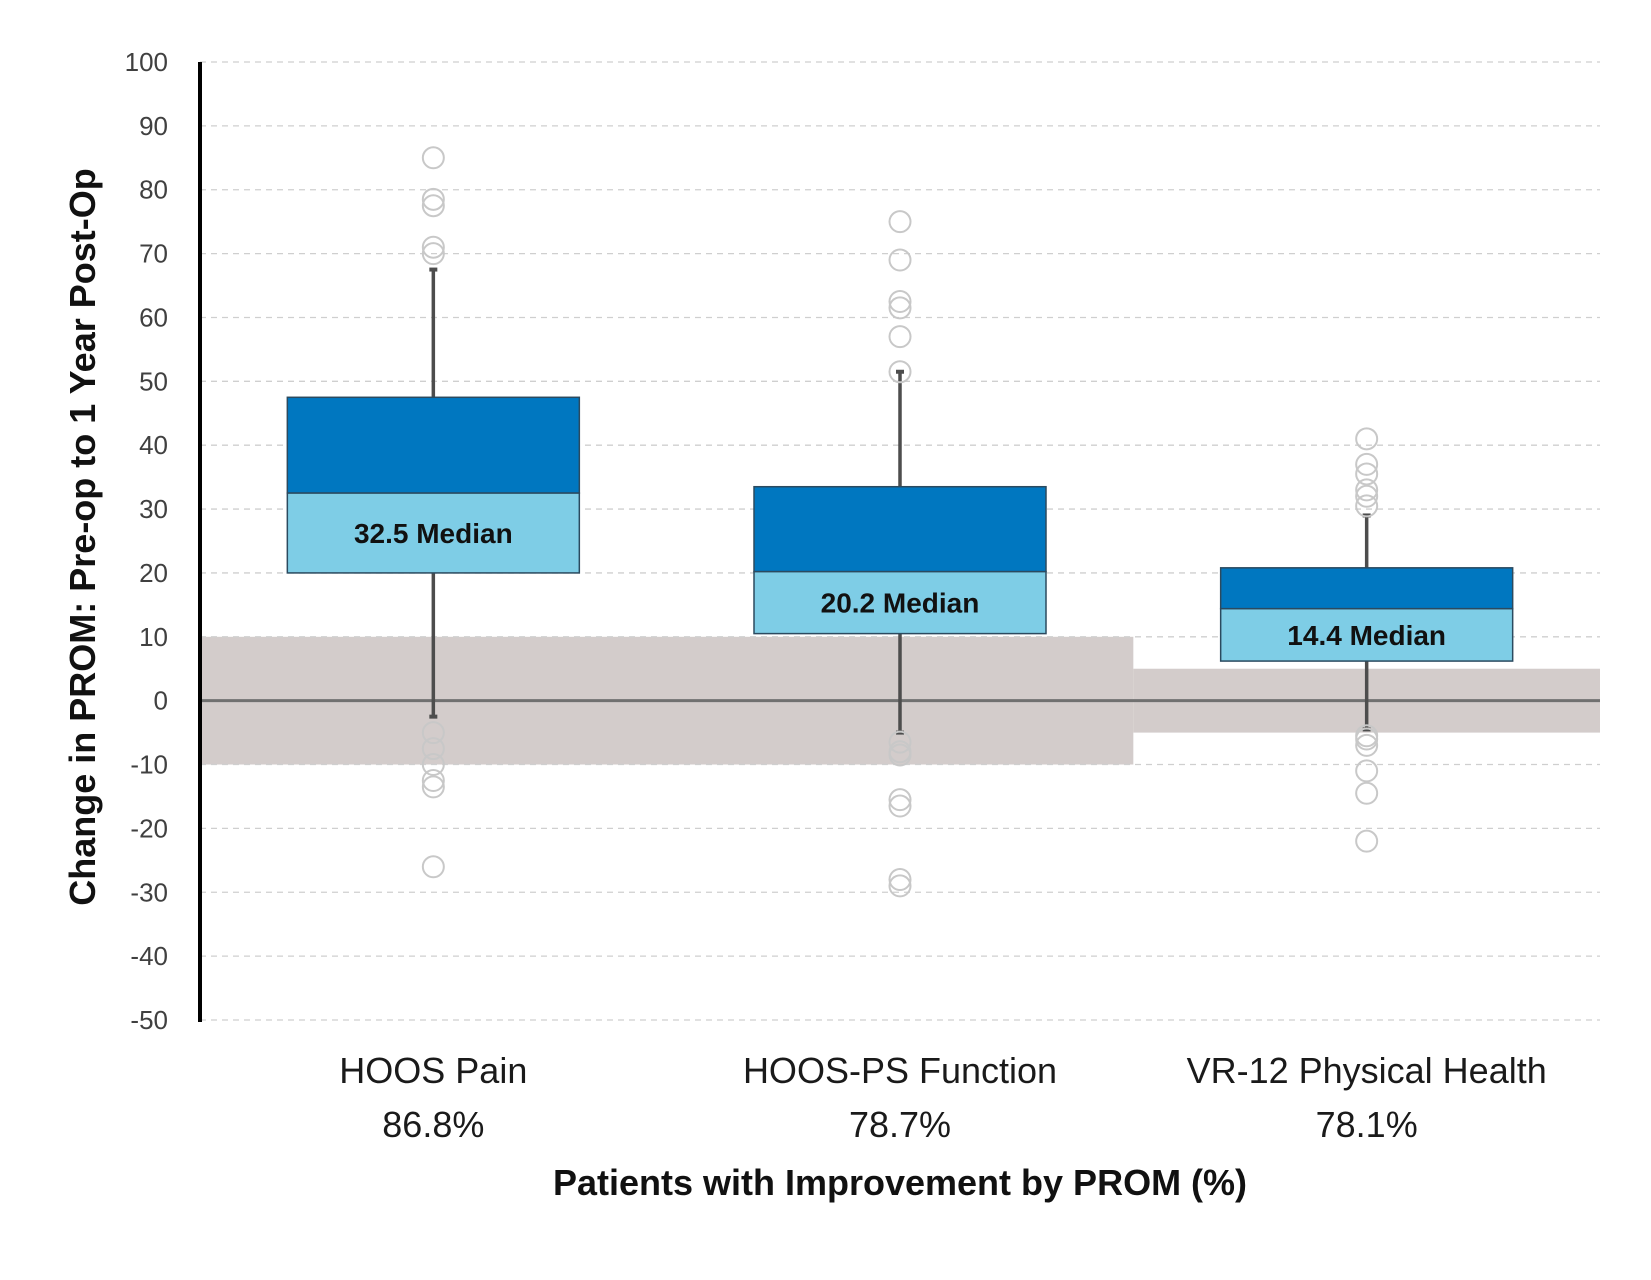  What do you see at coordinates (149, 956) in the screenshot?
I see `y-tick-label: -40` at bounding box center [149, 956].